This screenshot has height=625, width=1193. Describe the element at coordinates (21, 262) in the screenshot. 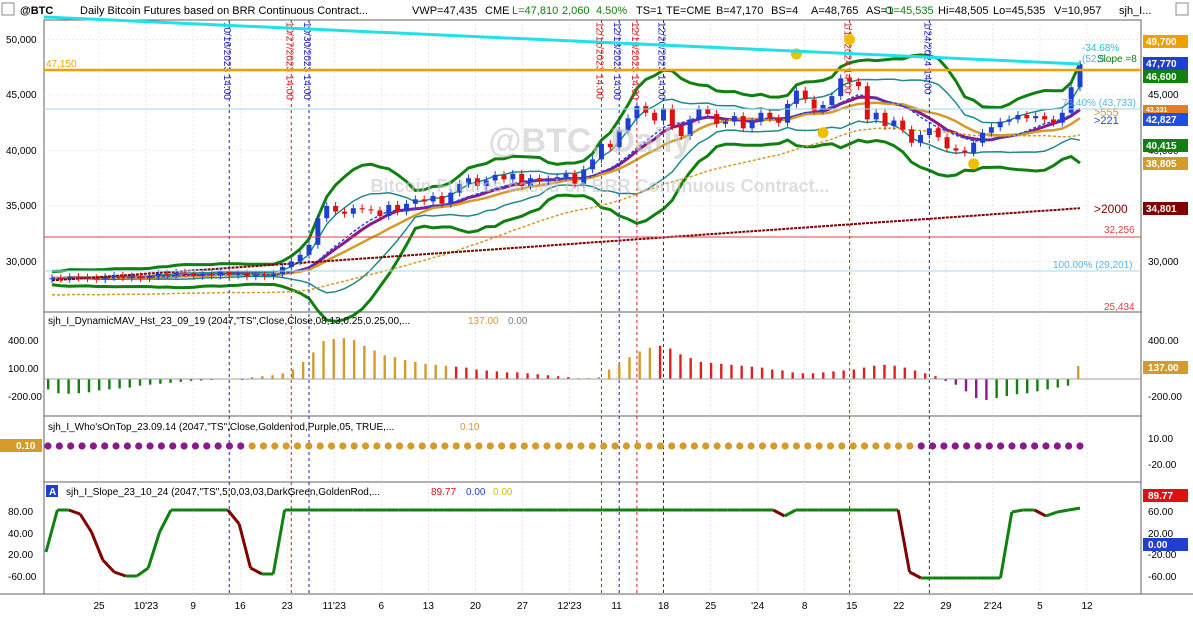

I see `y-tick-30000: 30,000` at that location.